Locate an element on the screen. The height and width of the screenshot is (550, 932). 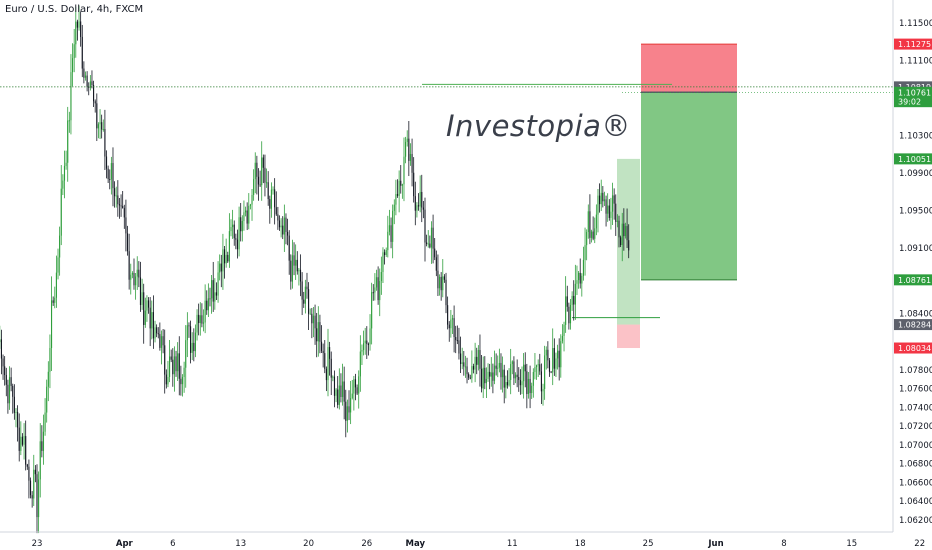
x-tick-label-13: 22 is located at coordinates (919, 544).